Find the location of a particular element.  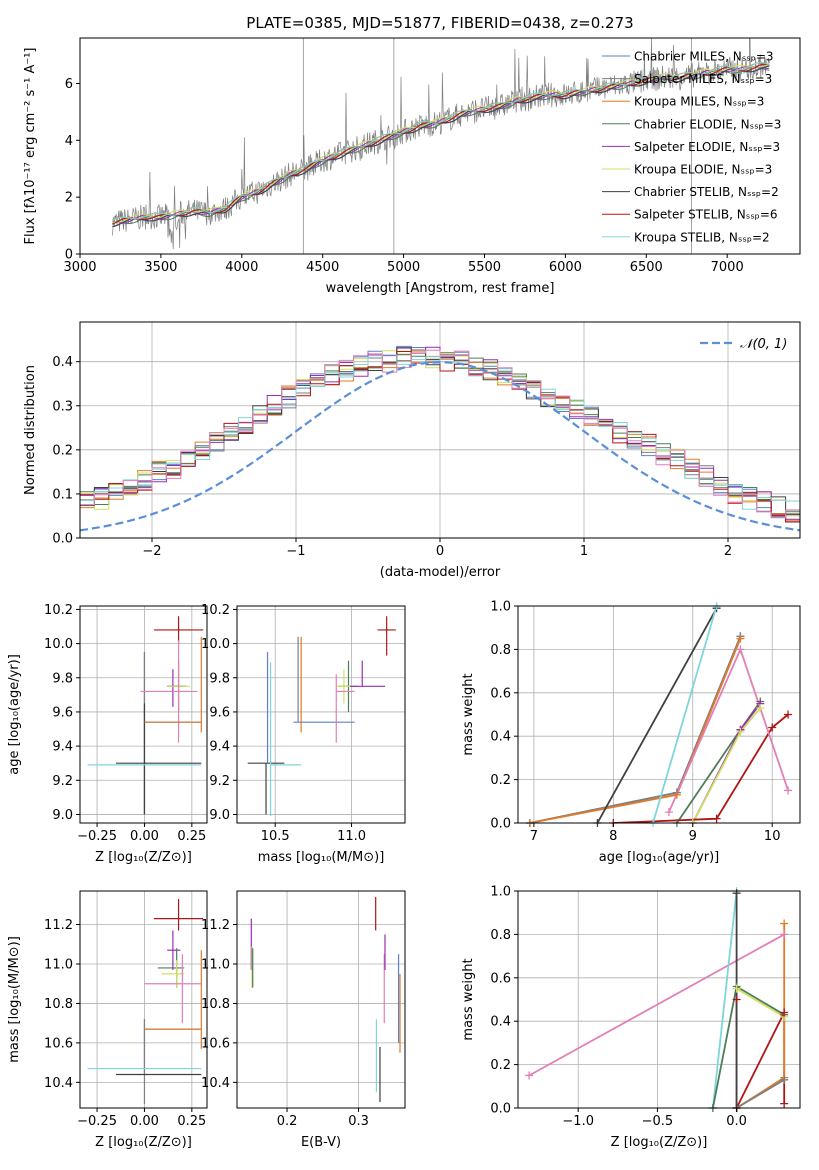

histogram-ce is located at coordinates (440, 439).